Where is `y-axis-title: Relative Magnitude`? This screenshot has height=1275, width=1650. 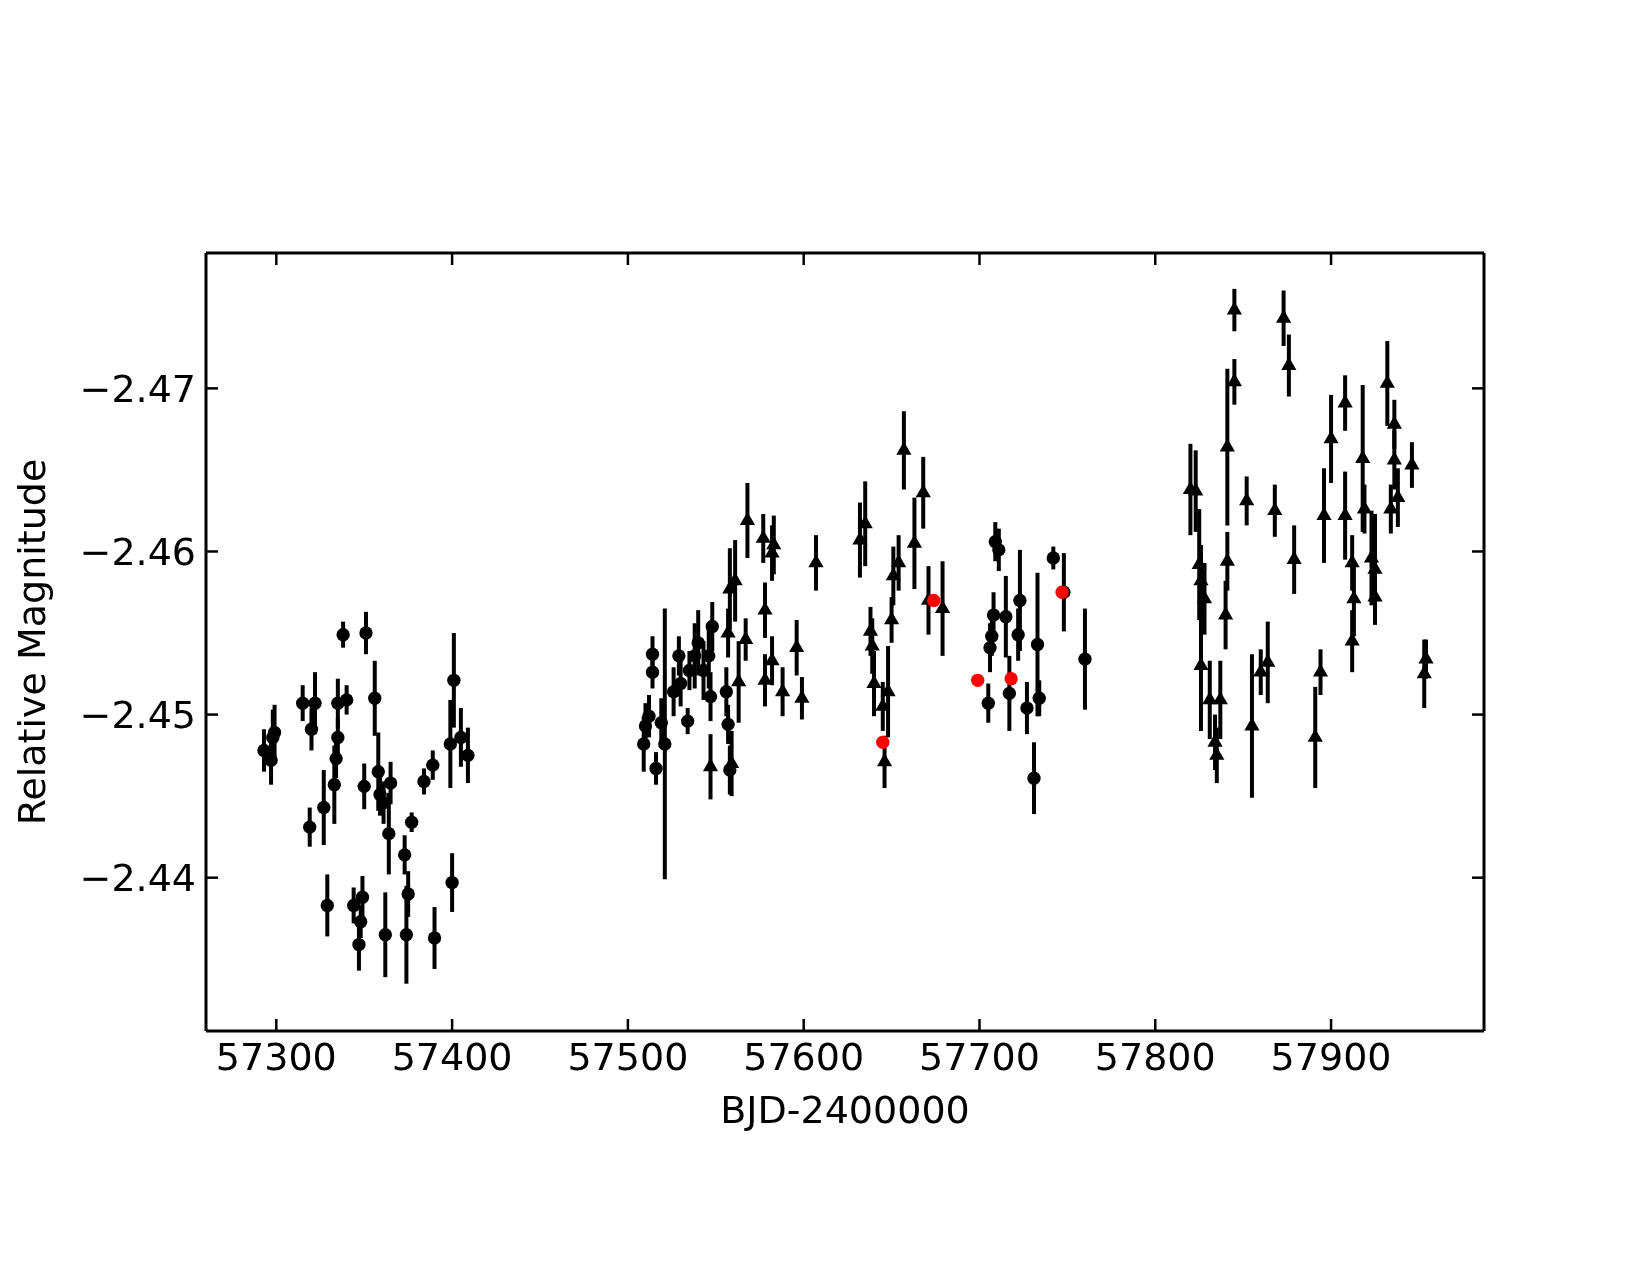 y-axis-title: Relative Magnitude is located at coordinates (32, 642).